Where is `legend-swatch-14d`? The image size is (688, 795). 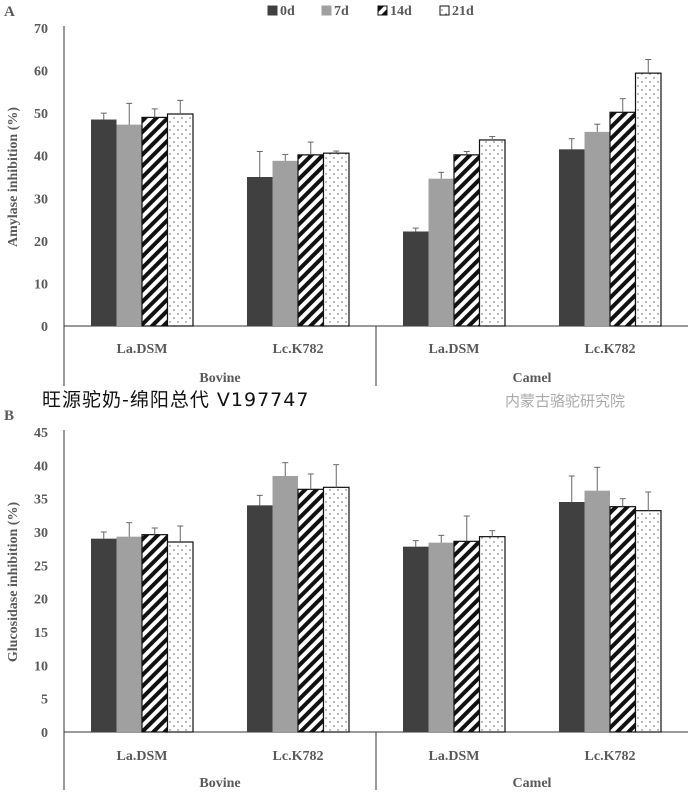 legend-swatch-14d is located at coordinates (382, 10).